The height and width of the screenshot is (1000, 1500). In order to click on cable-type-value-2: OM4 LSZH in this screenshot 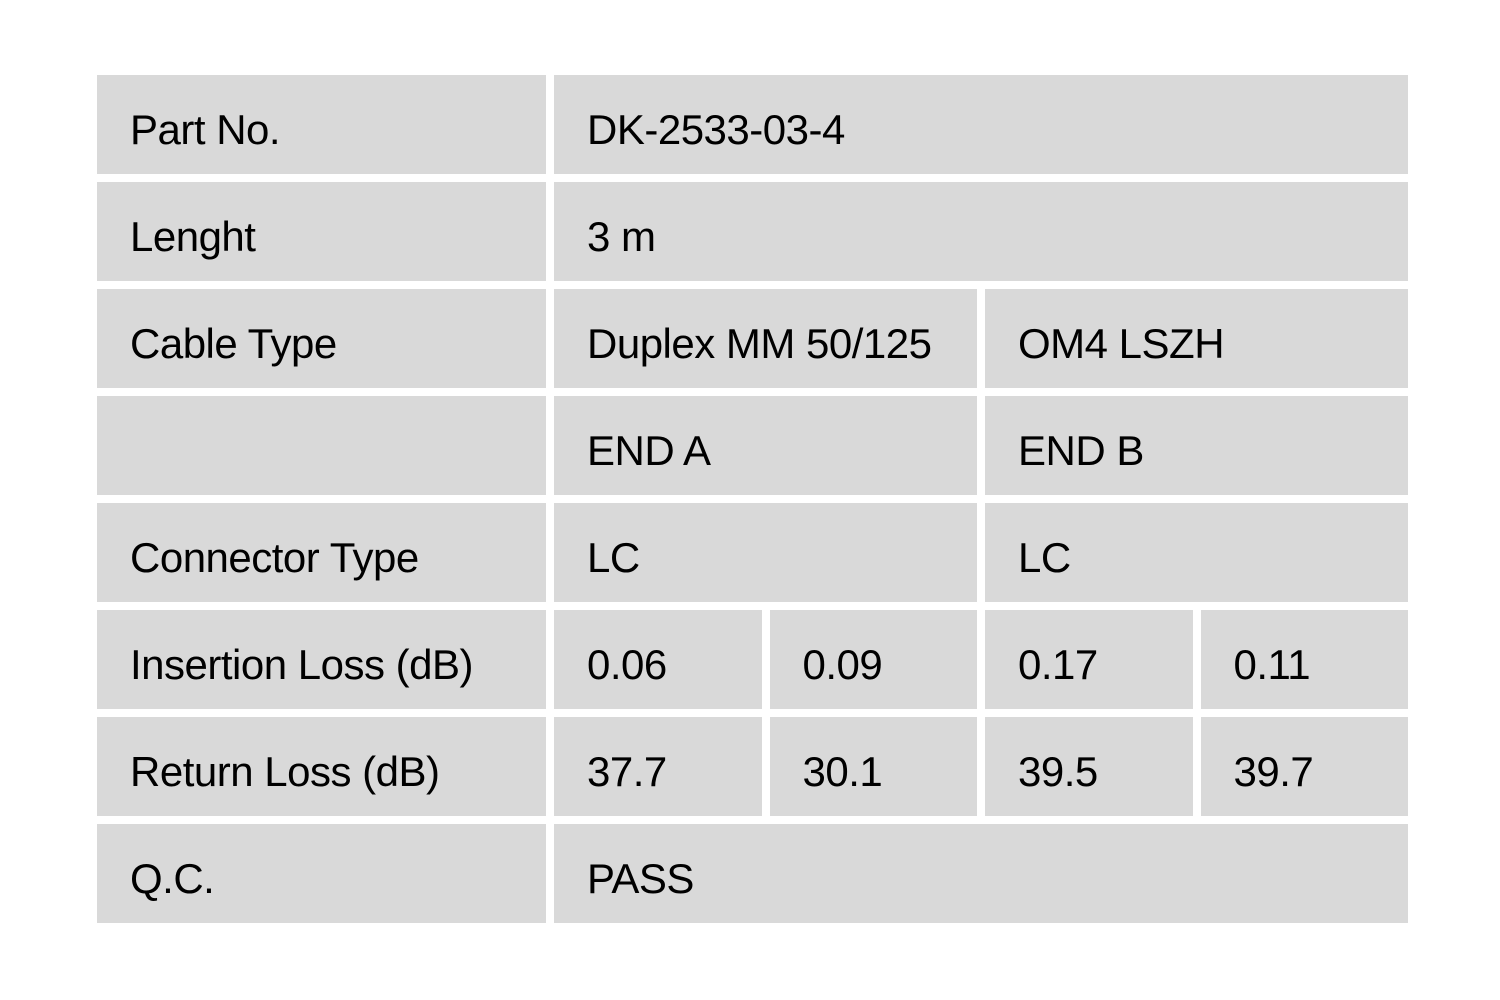, I will do `click(1196, 338)`.